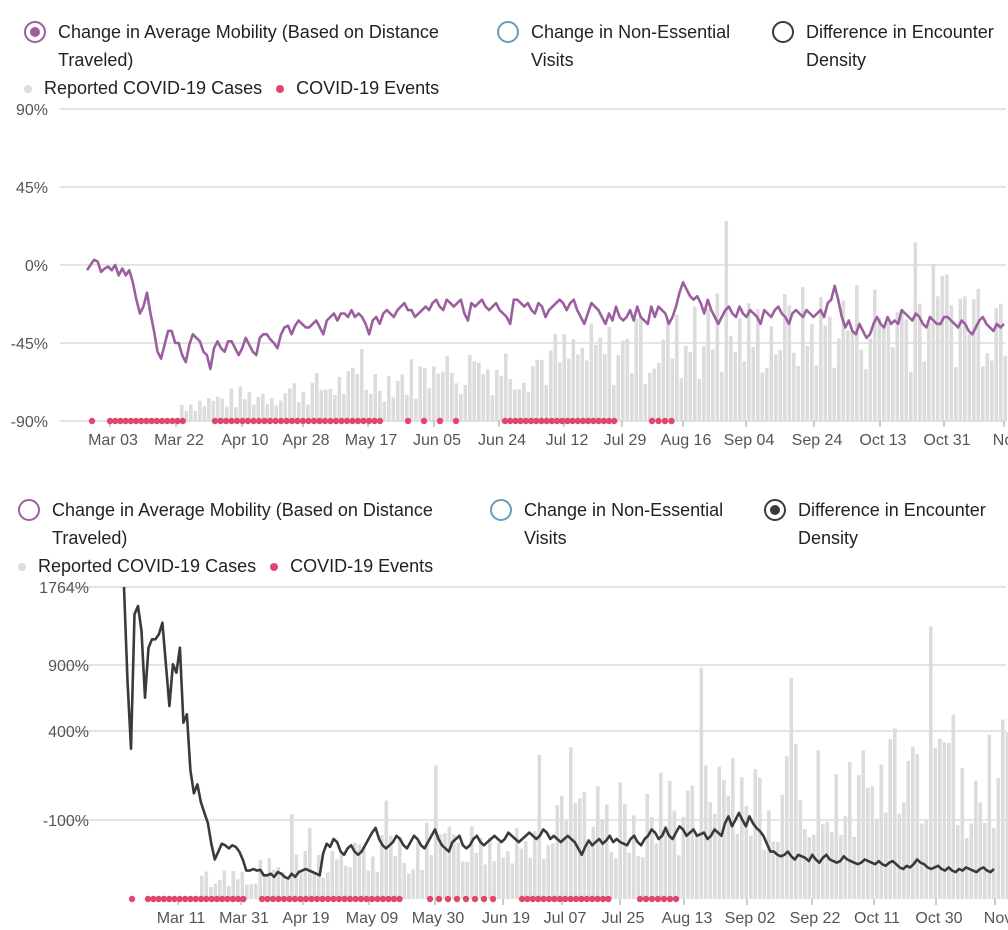  I want to click on radio-option-non-essential-visits: Change in Non-Essential Visits, so click(622, 46).